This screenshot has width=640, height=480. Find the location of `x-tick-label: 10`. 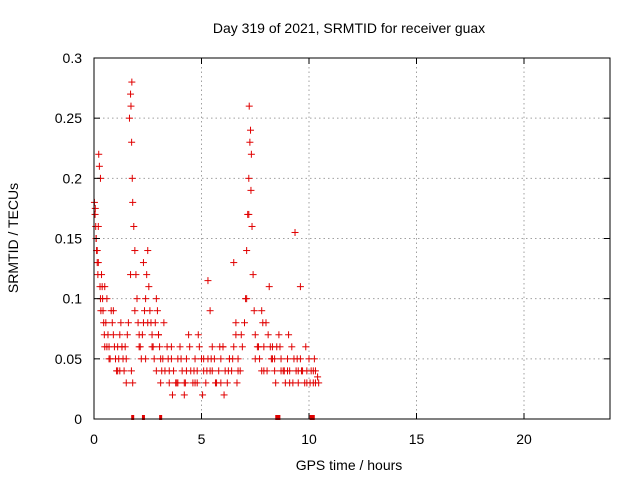

x-tick-label: 10 is located at coordinates (309, 439).